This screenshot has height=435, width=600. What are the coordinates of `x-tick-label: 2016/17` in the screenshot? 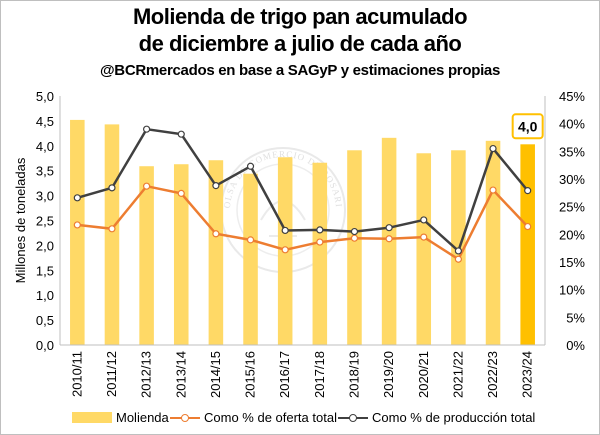 It's located at (284, 374).